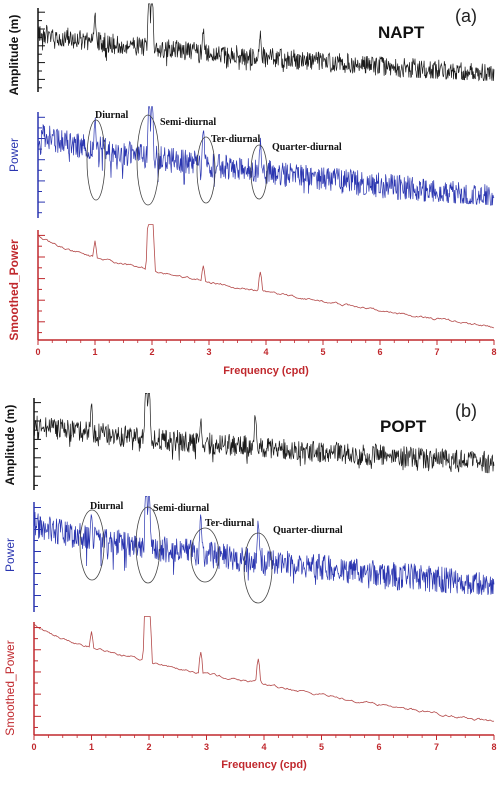 This screenshot has width=500, height=790. I want to click on panel-b-smoothed-power-series, so click(264, 669).